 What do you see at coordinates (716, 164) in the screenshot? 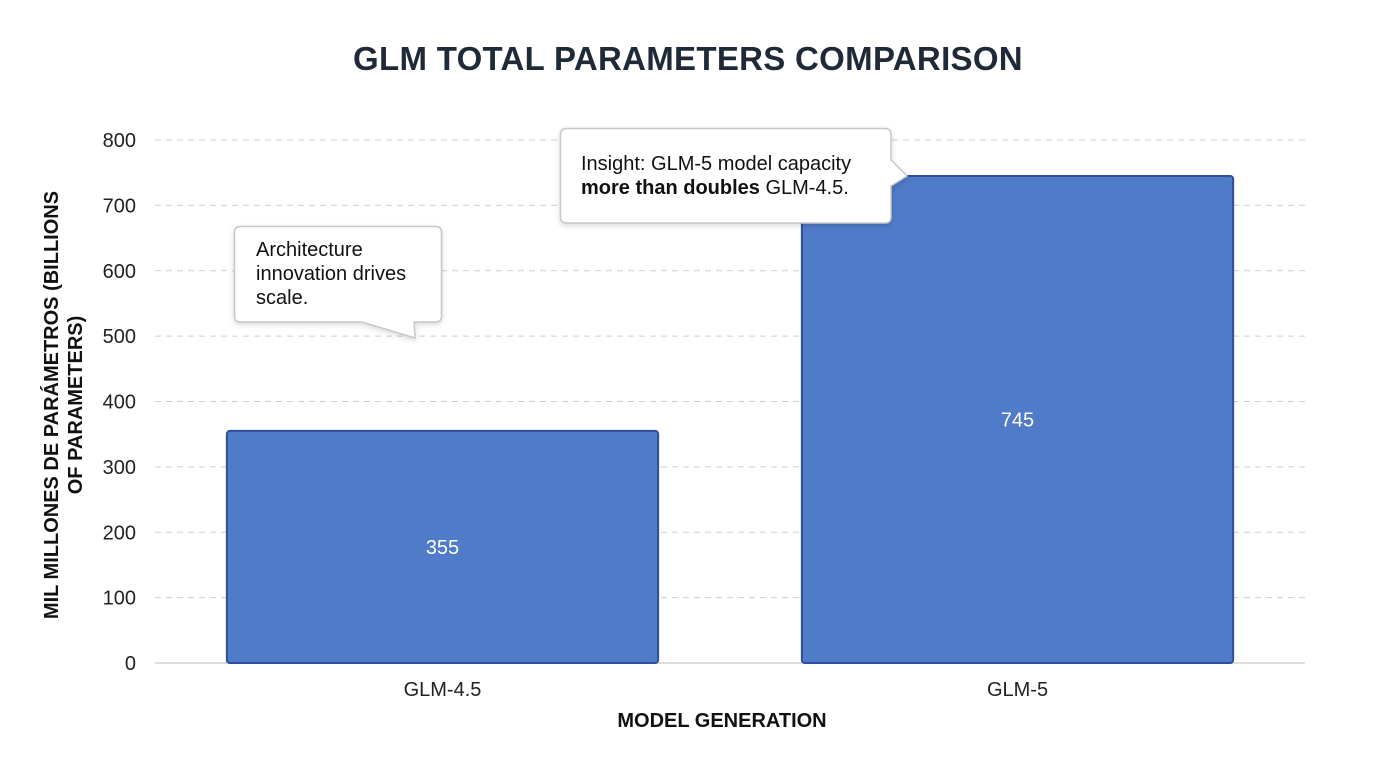
I see `annotation-line: Insight: GLM-5 model capacity` at bounding box center [716, 164].